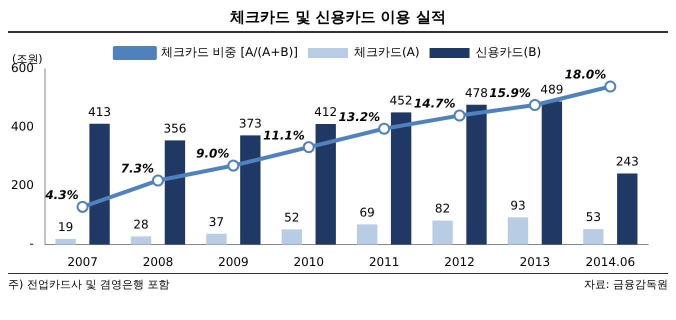 The image size is (676, 320). I want to click on data-label: 37, so click(216, 221).